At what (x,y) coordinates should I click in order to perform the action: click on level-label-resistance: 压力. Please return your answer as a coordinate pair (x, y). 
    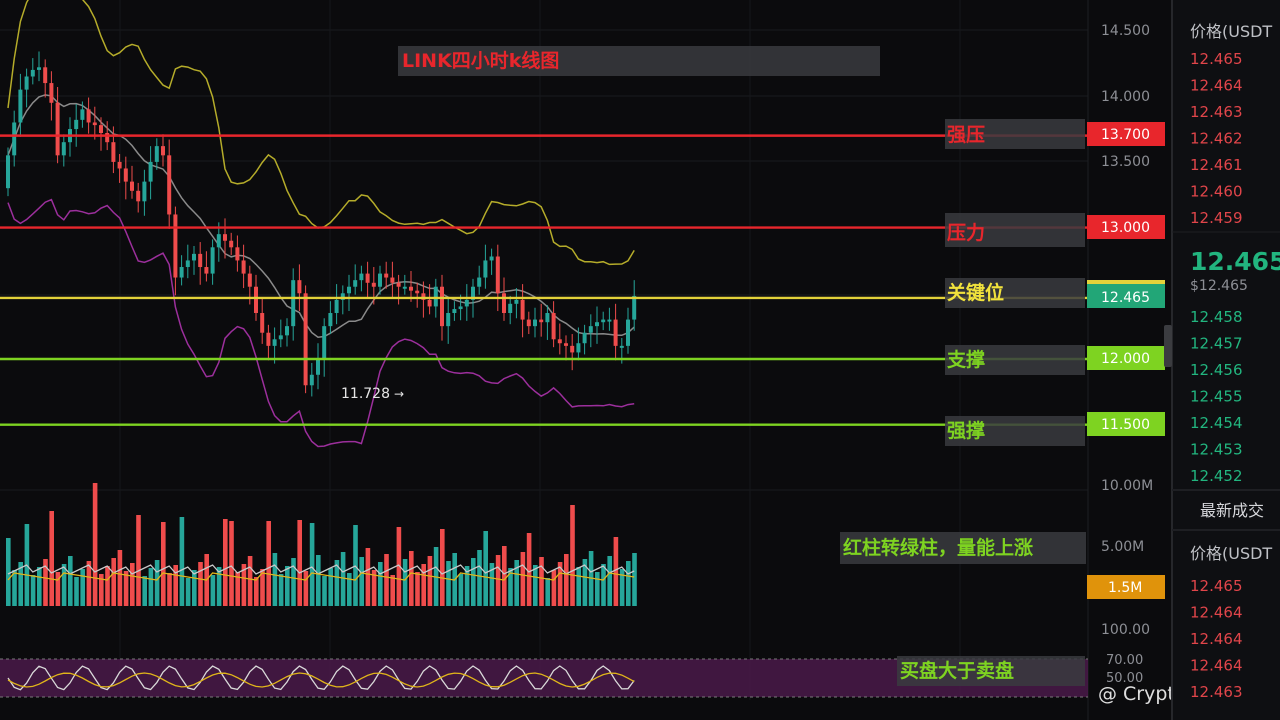
    Looking at the image, I should click on (966, 232).